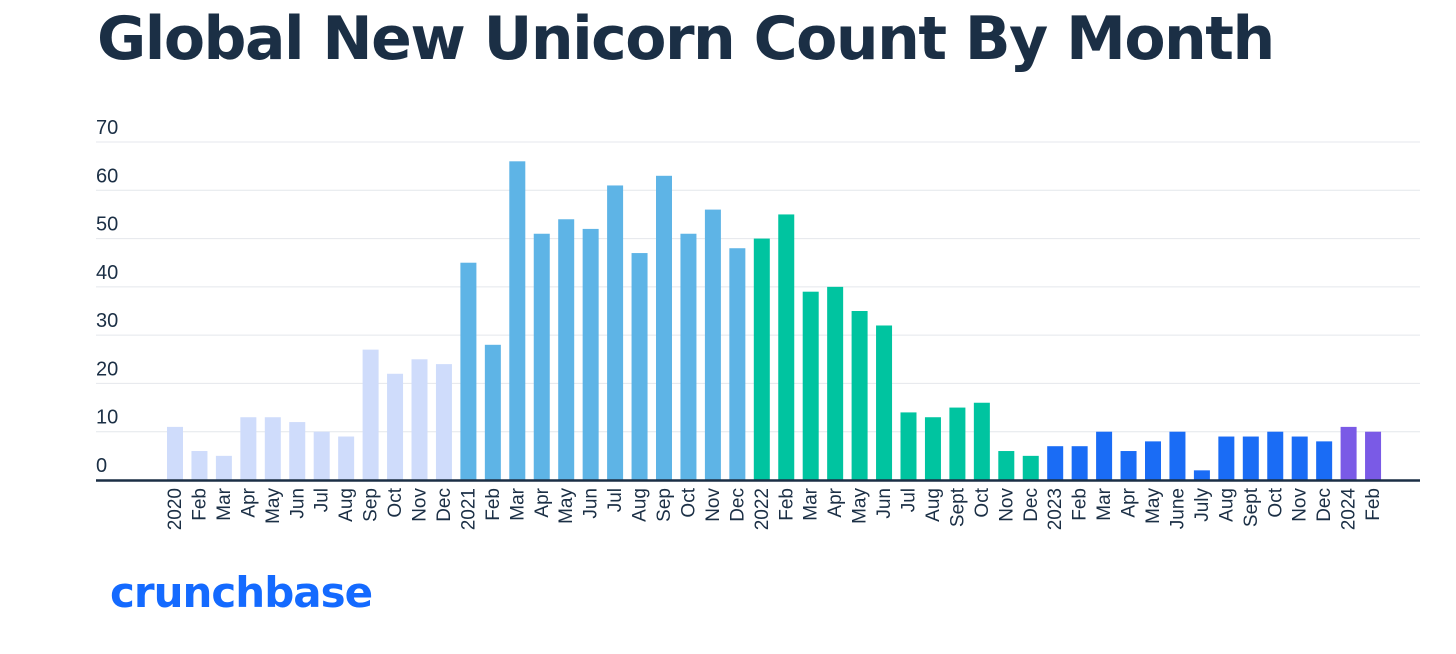 The image size is (1456, 654). What do you see at coordinates (101, 466) in the screenshot?
I see `y-tick-label: 0` at bounding box center [101, 466].